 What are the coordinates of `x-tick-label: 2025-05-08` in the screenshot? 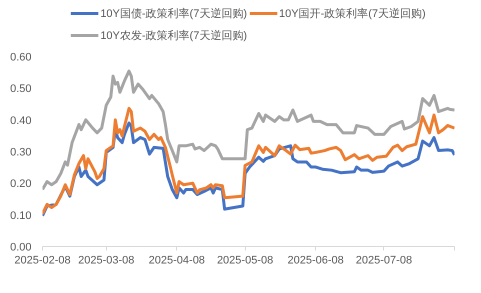 It's located at (245, 260).